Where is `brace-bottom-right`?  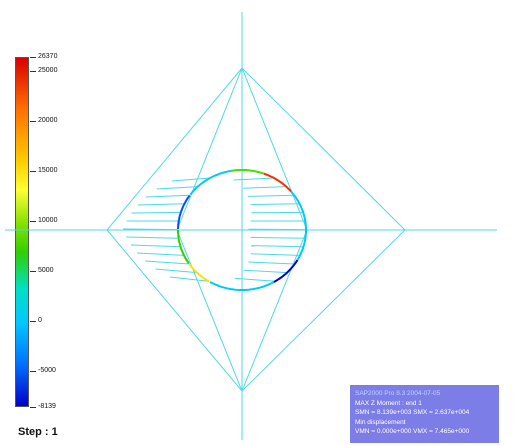 brace-bottom-right is located at coordinates (274, 310).